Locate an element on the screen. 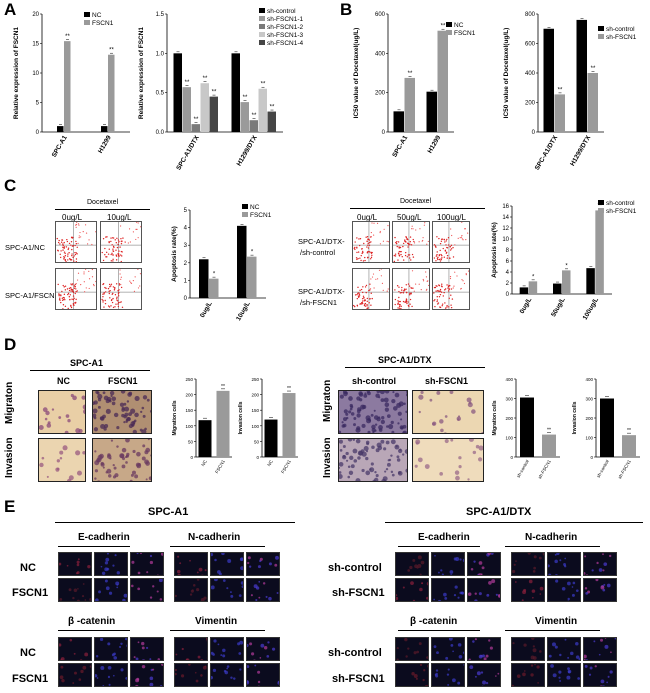  flow-right-1-2-dot-b8 is located at coordinates (461, 288).